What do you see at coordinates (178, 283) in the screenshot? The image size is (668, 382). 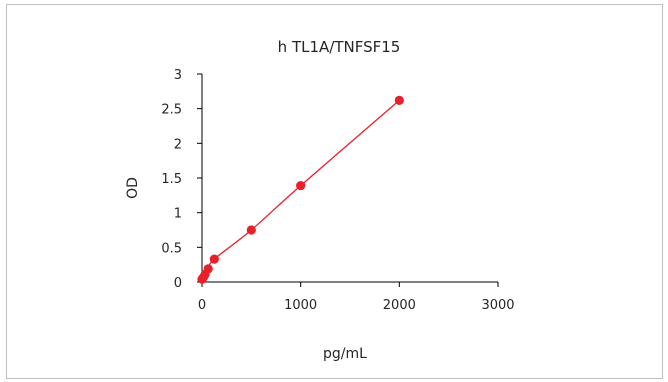 I see `y-tick-label: 0` at bounding box center [178, 283].